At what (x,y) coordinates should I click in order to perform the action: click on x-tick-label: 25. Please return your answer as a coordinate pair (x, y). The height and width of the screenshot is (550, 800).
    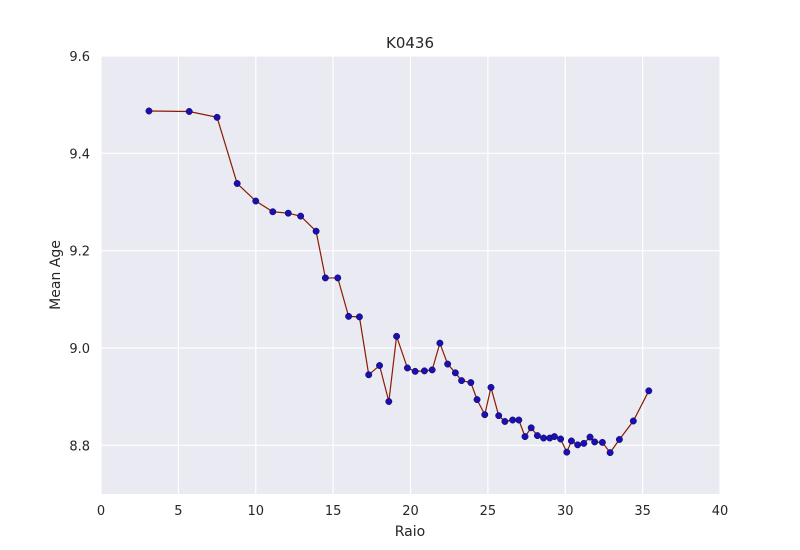
    Looking at the image, I should click on (488, 511).